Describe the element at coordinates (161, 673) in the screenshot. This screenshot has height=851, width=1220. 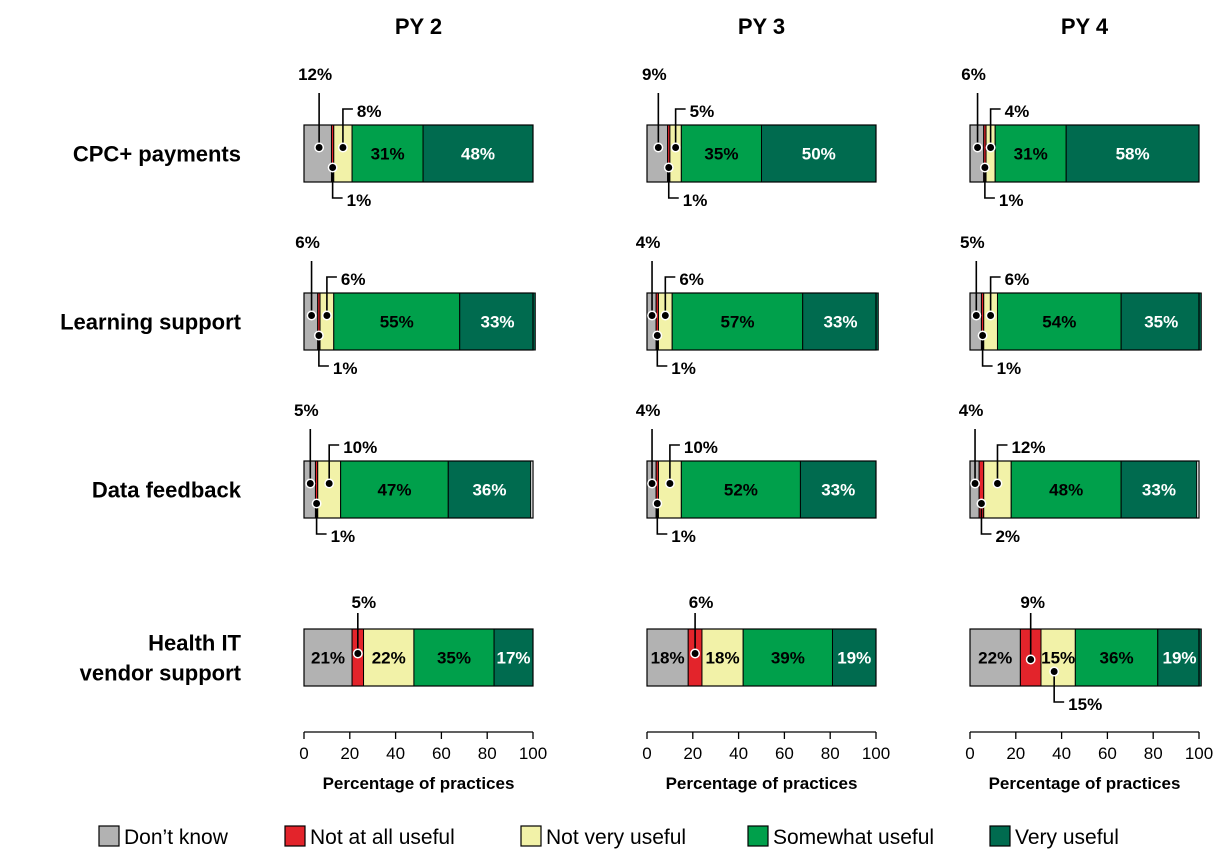
I see `category-label: vendor support` at that location.